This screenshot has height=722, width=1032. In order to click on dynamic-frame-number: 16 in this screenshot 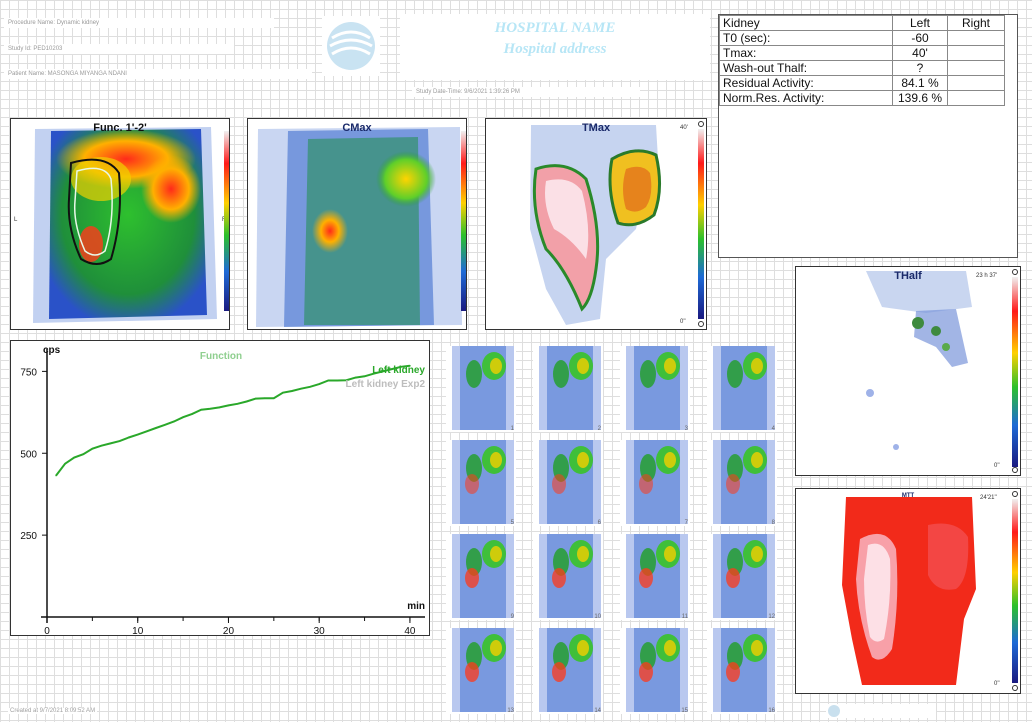, I will do `click(771, 711)`.